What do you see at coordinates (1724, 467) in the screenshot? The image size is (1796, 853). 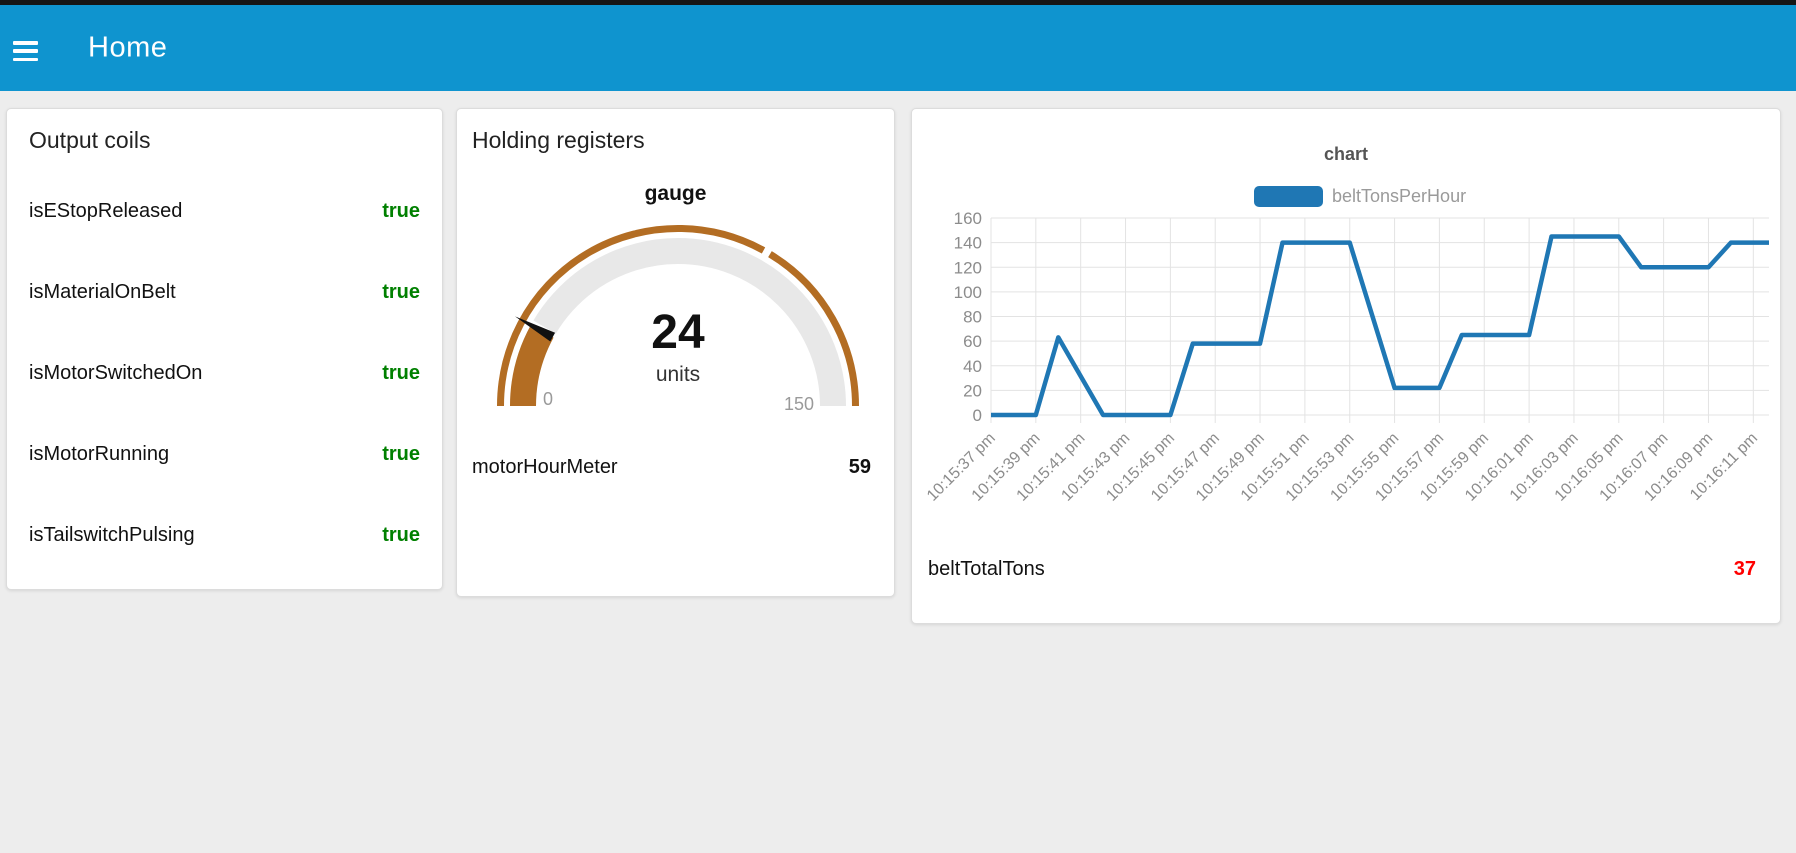 I see `svg-text: 10:16:11 pm` at bounding box center [1724, 467].